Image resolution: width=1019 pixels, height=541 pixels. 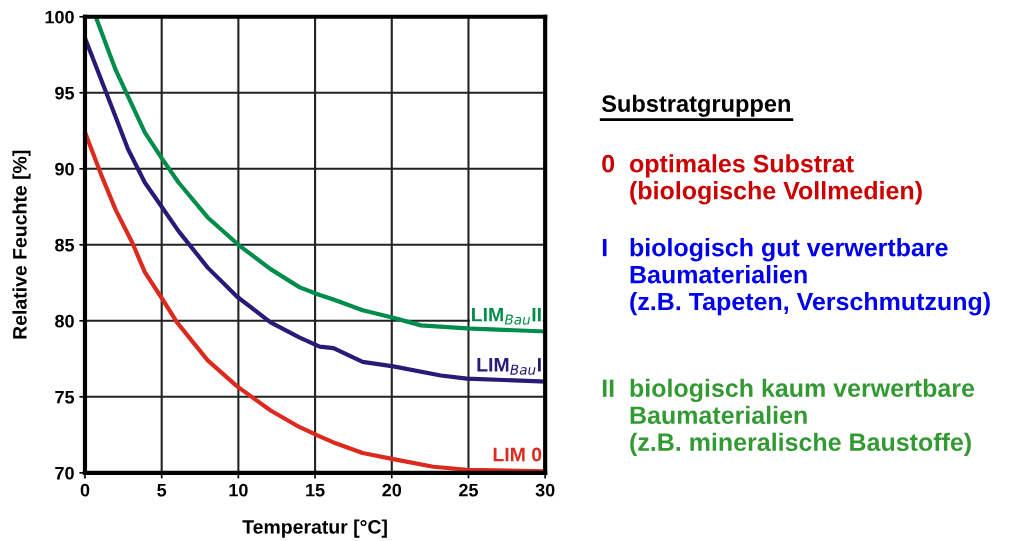 I want to click on y-tick-label: 80, so click(x=64, y=321).